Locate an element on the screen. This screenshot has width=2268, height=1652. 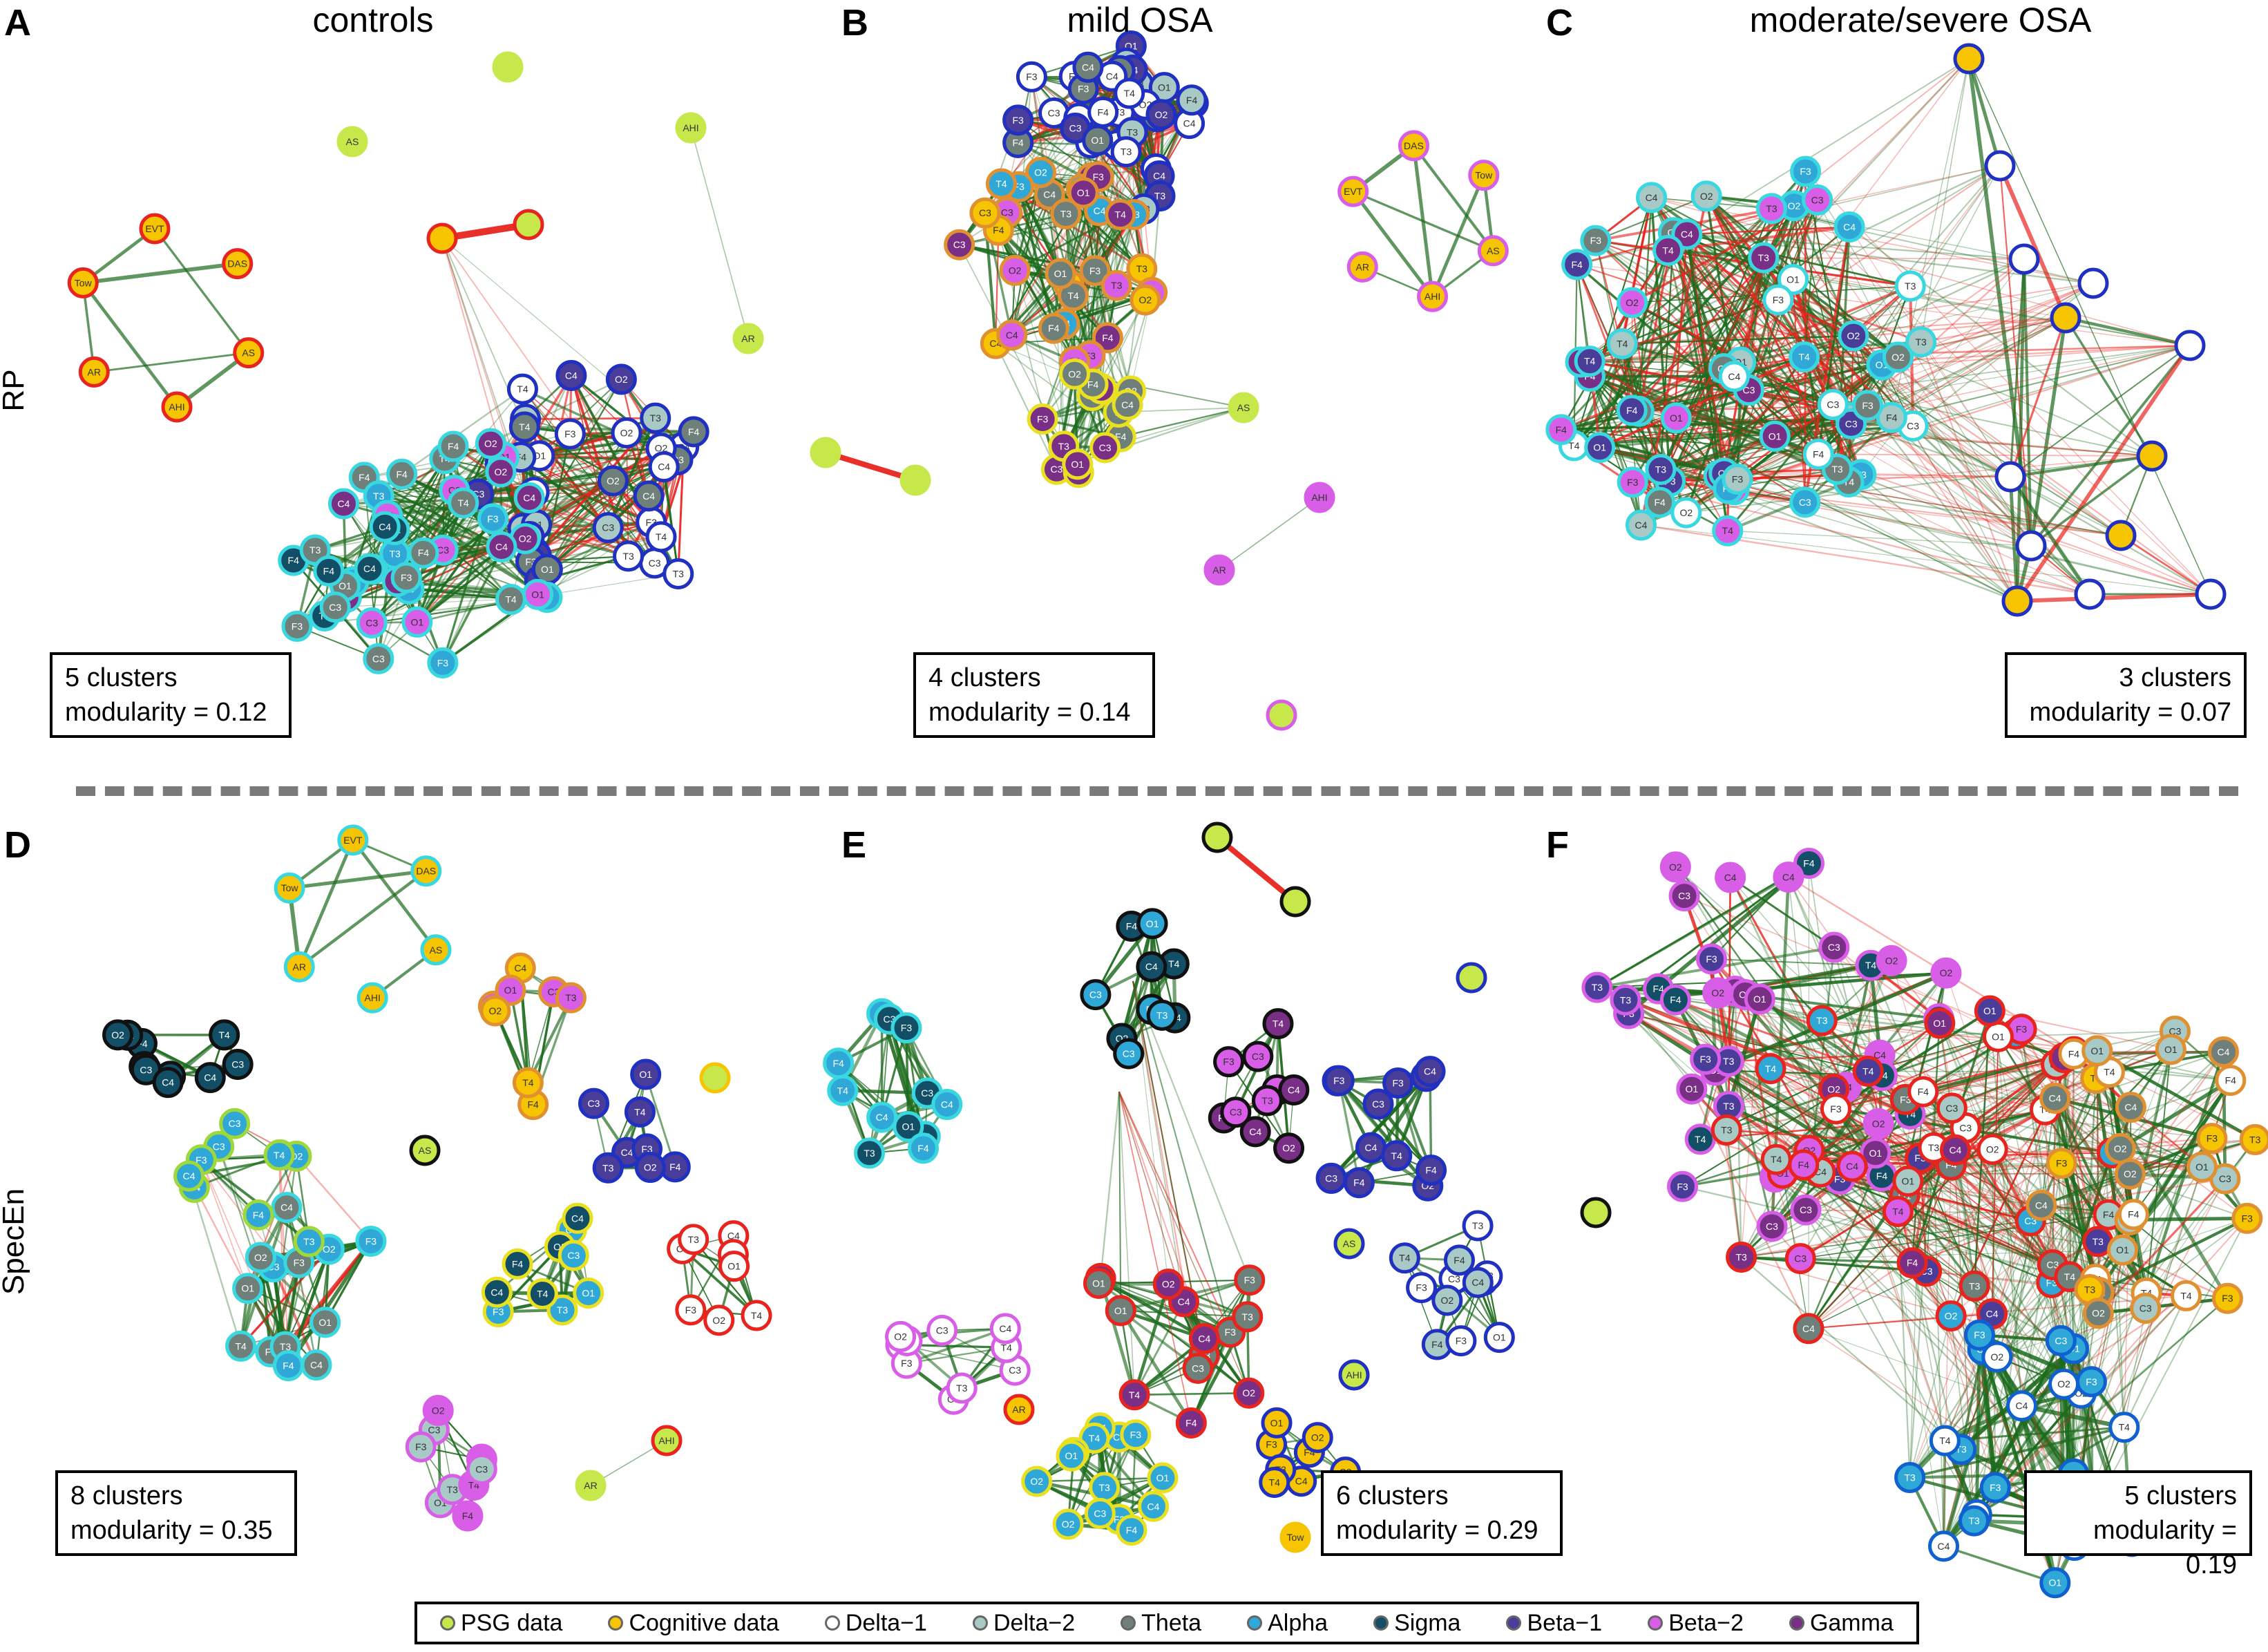
svg-text: AS is located at coordinates (425, 1150).